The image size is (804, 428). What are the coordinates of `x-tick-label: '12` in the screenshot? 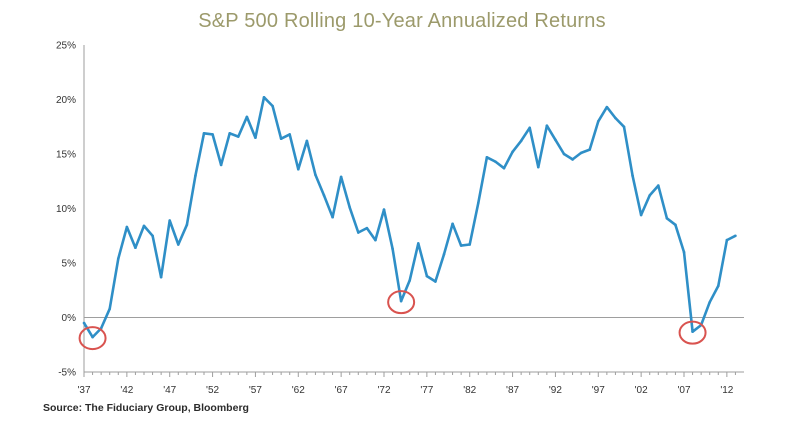 It's located at (726, 390).